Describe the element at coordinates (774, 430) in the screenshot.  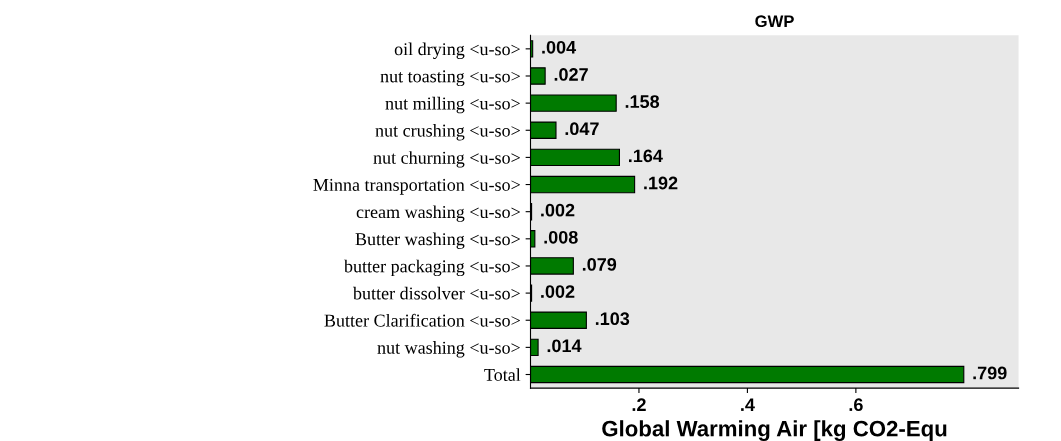
I see `x-axis-title: Global Warming Air [kg CO2-Equ` at that location.